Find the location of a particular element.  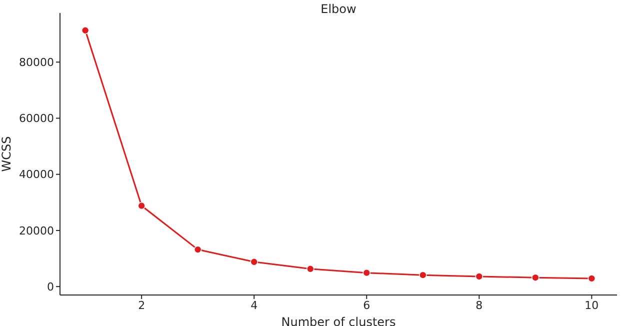

y-tick-label: 80000 is located at coordinates (36, 63).